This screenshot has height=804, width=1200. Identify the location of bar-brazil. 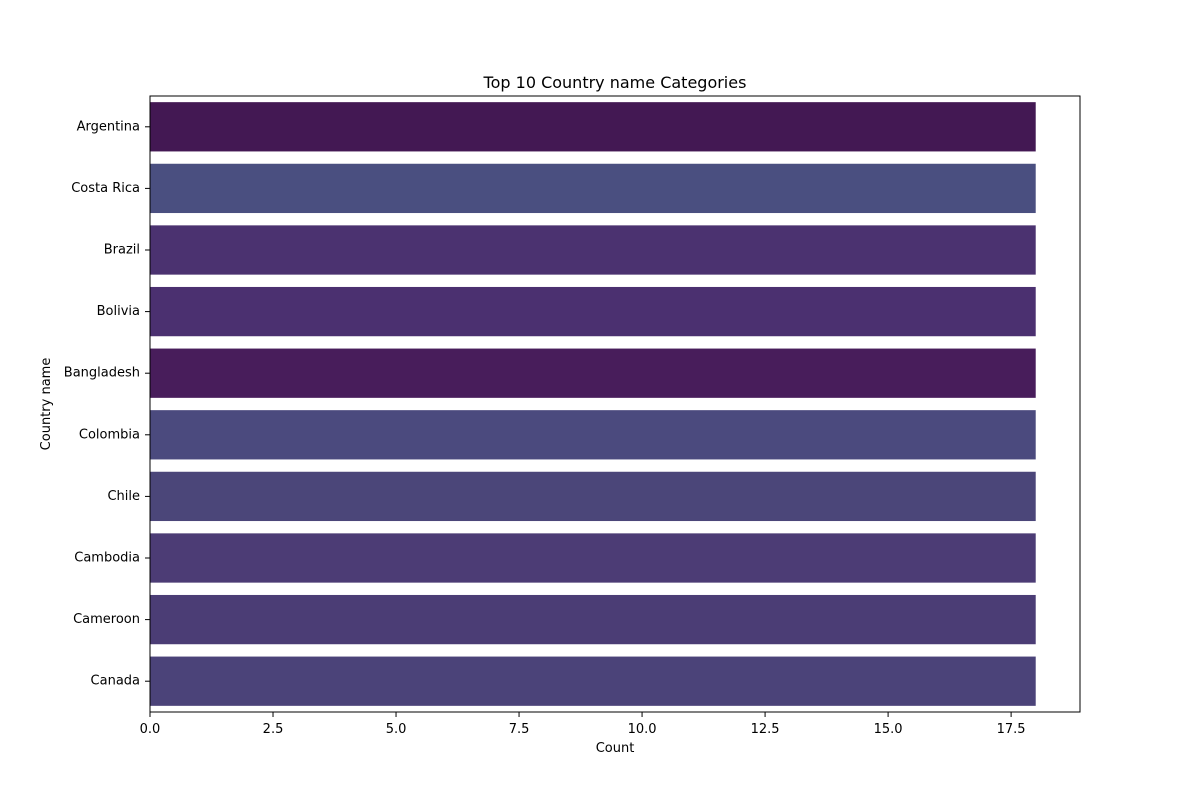
(593, 250).